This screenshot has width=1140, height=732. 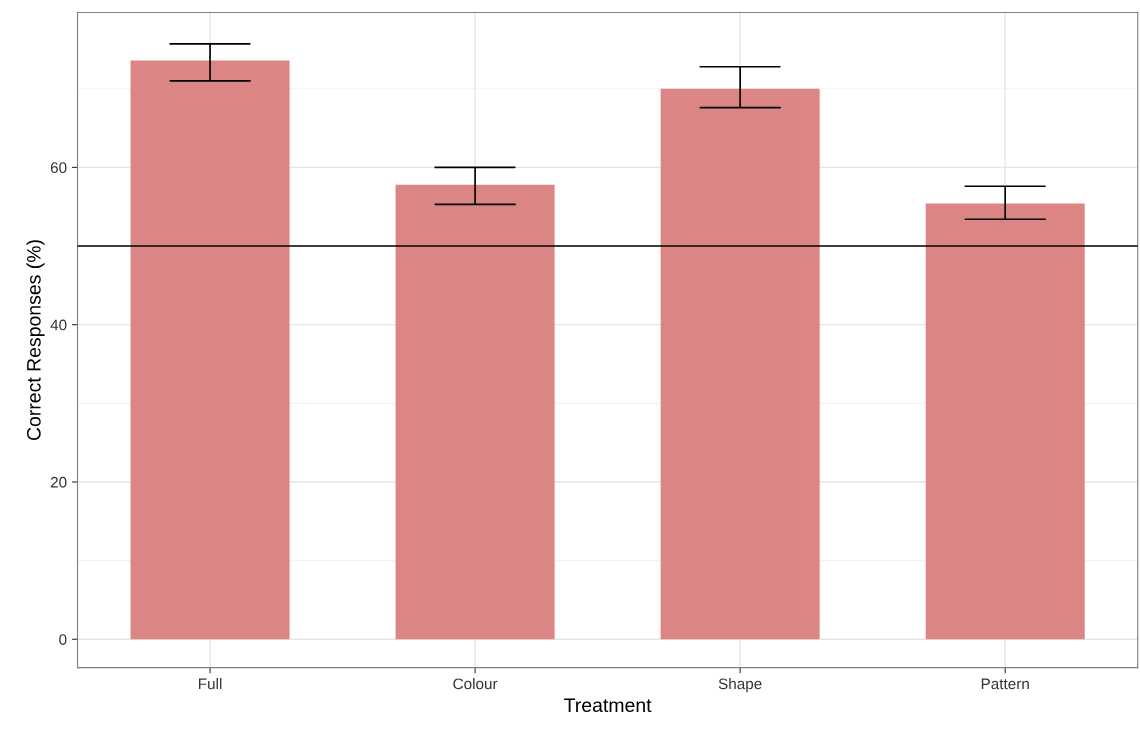 What do you see at coordinates (58, 482) in the screenshot?
I see `y-tick-label: 20` at bounding box center [58, 482].